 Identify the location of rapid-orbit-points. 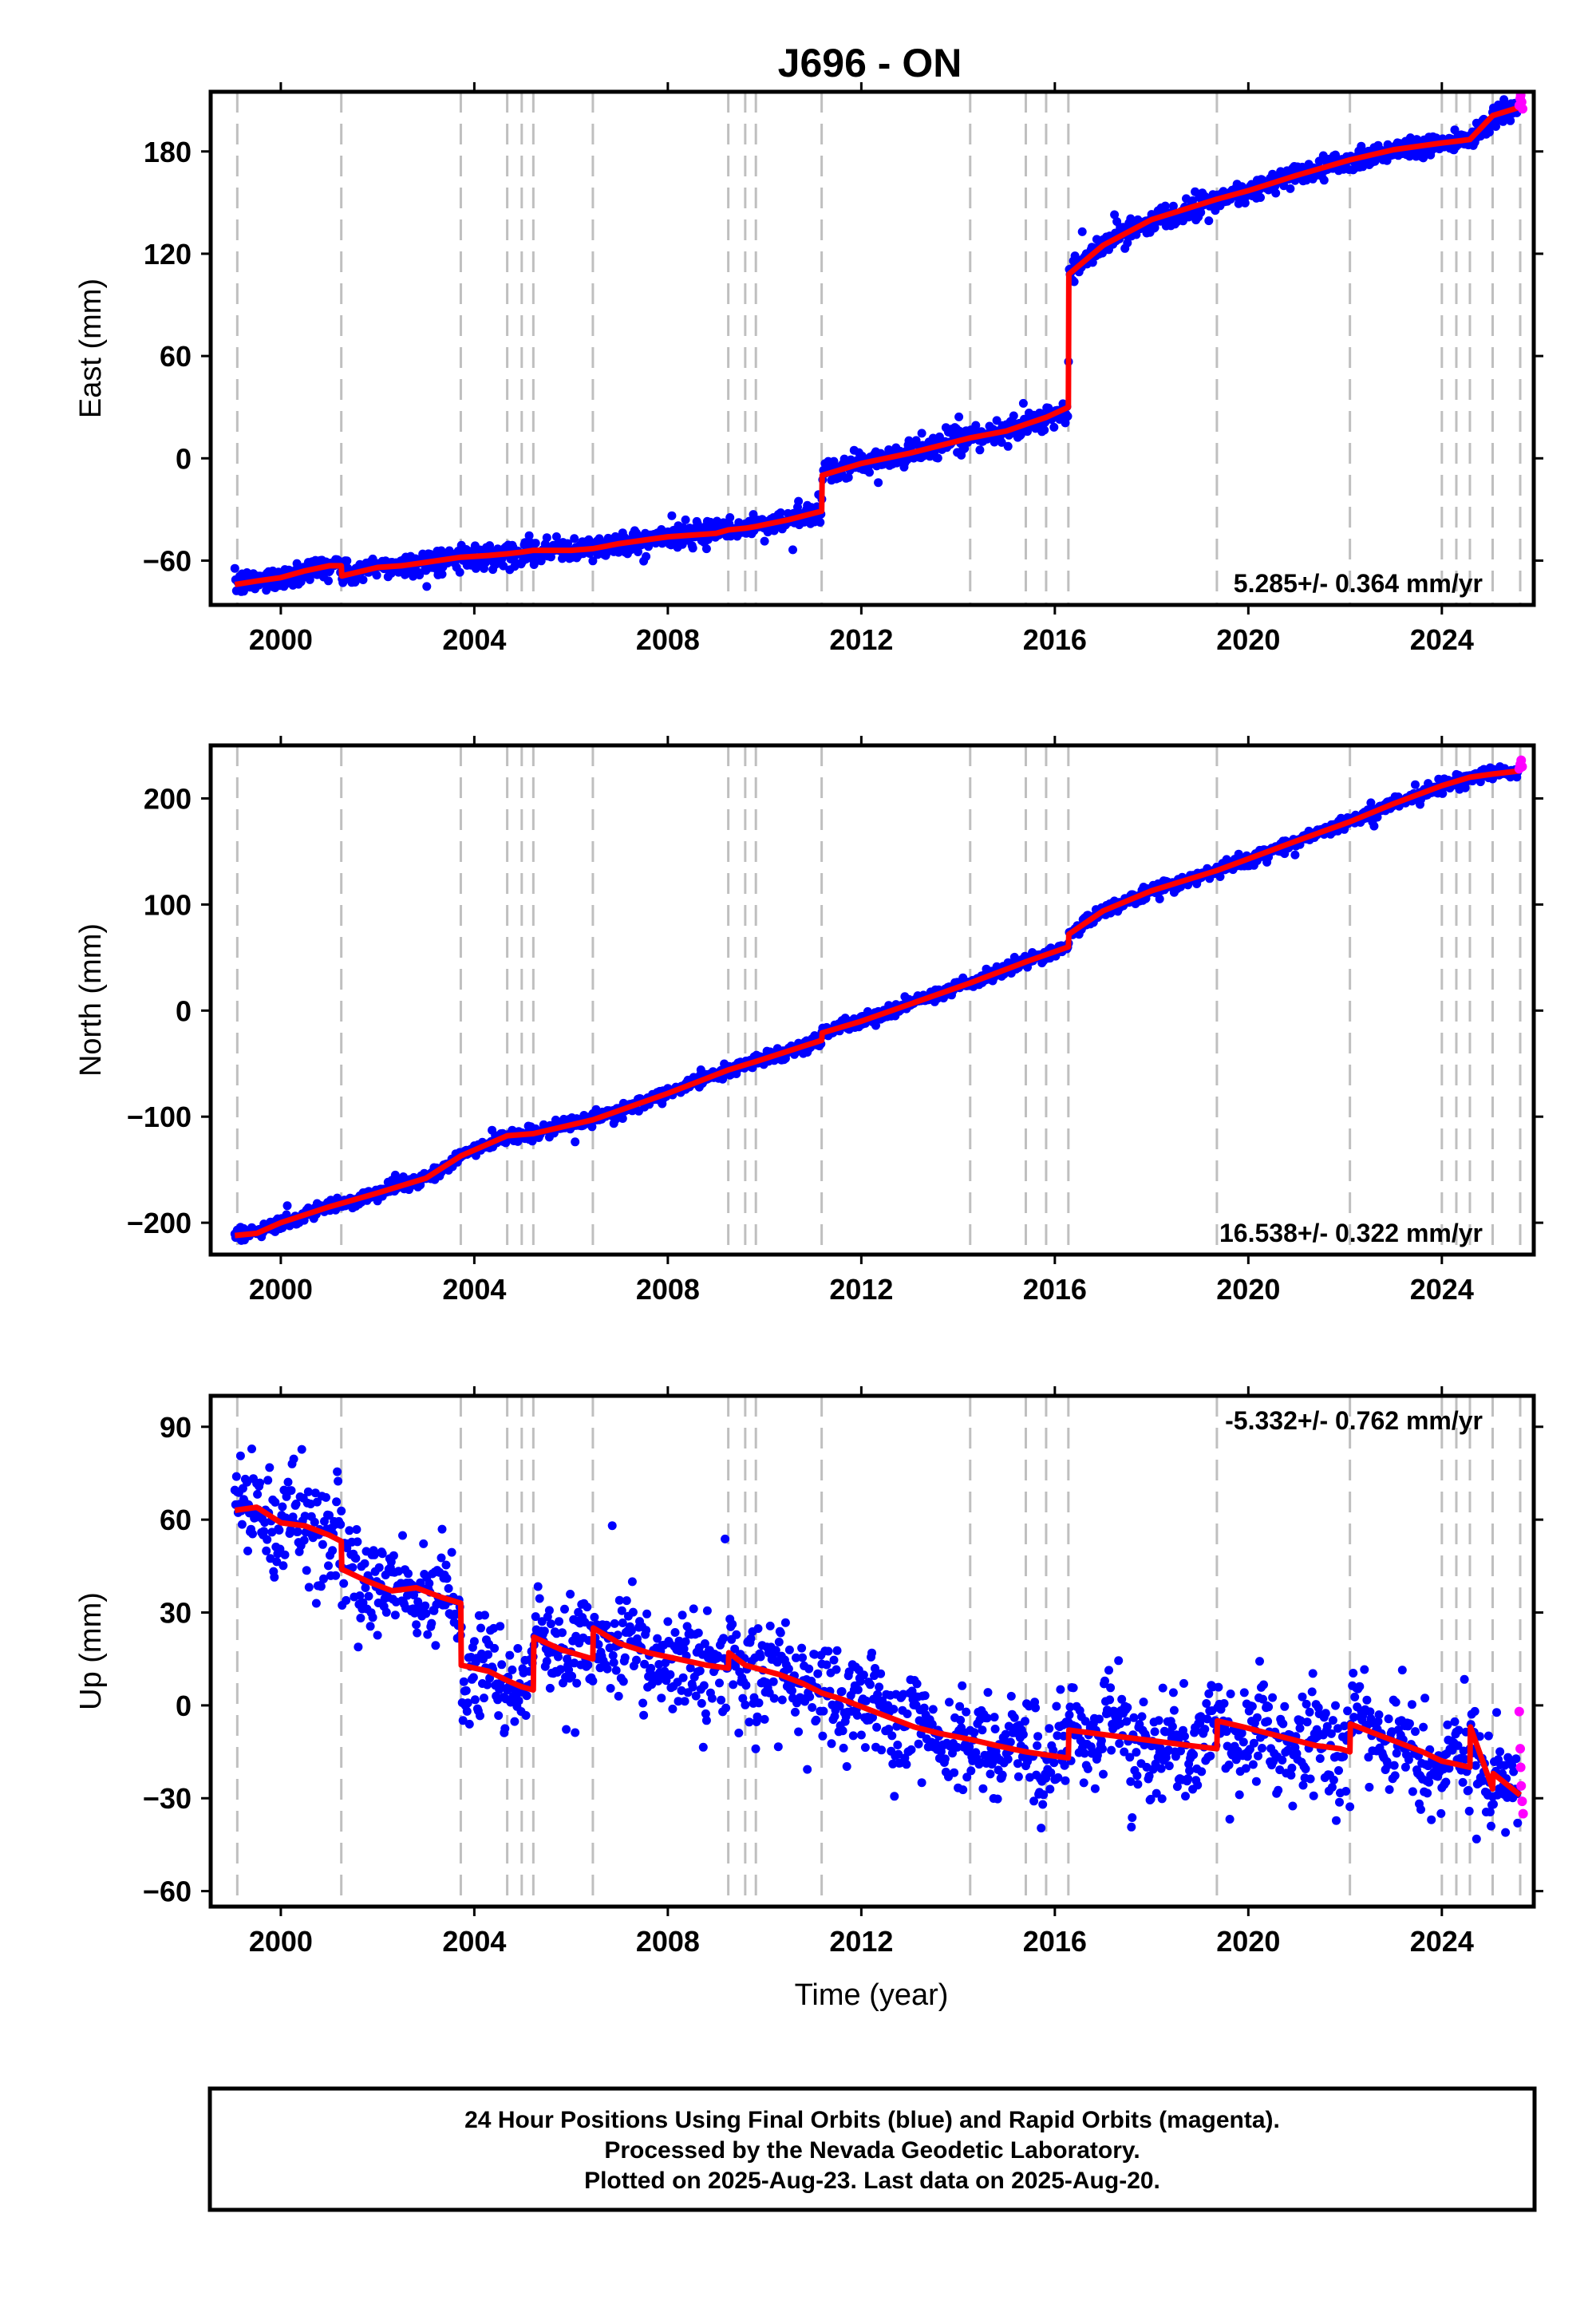
(1521, 1762).